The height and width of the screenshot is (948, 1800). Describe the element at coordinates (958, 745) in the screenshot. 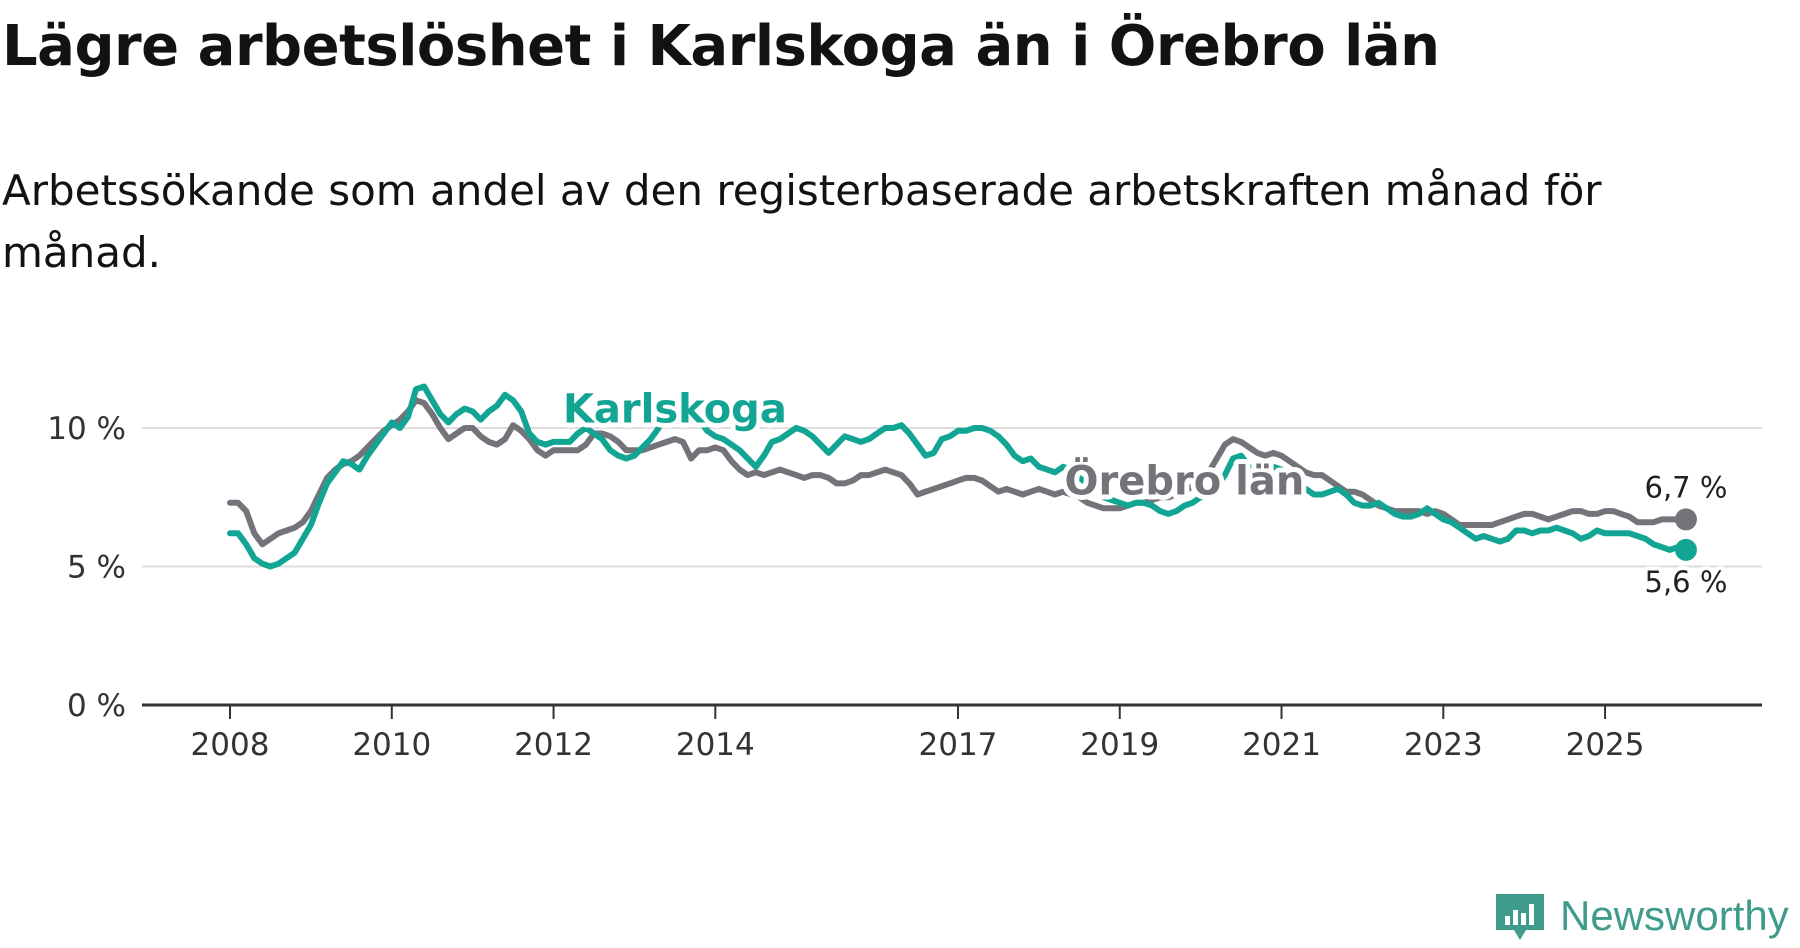

I see `x-tick-label: 2017` at that location.